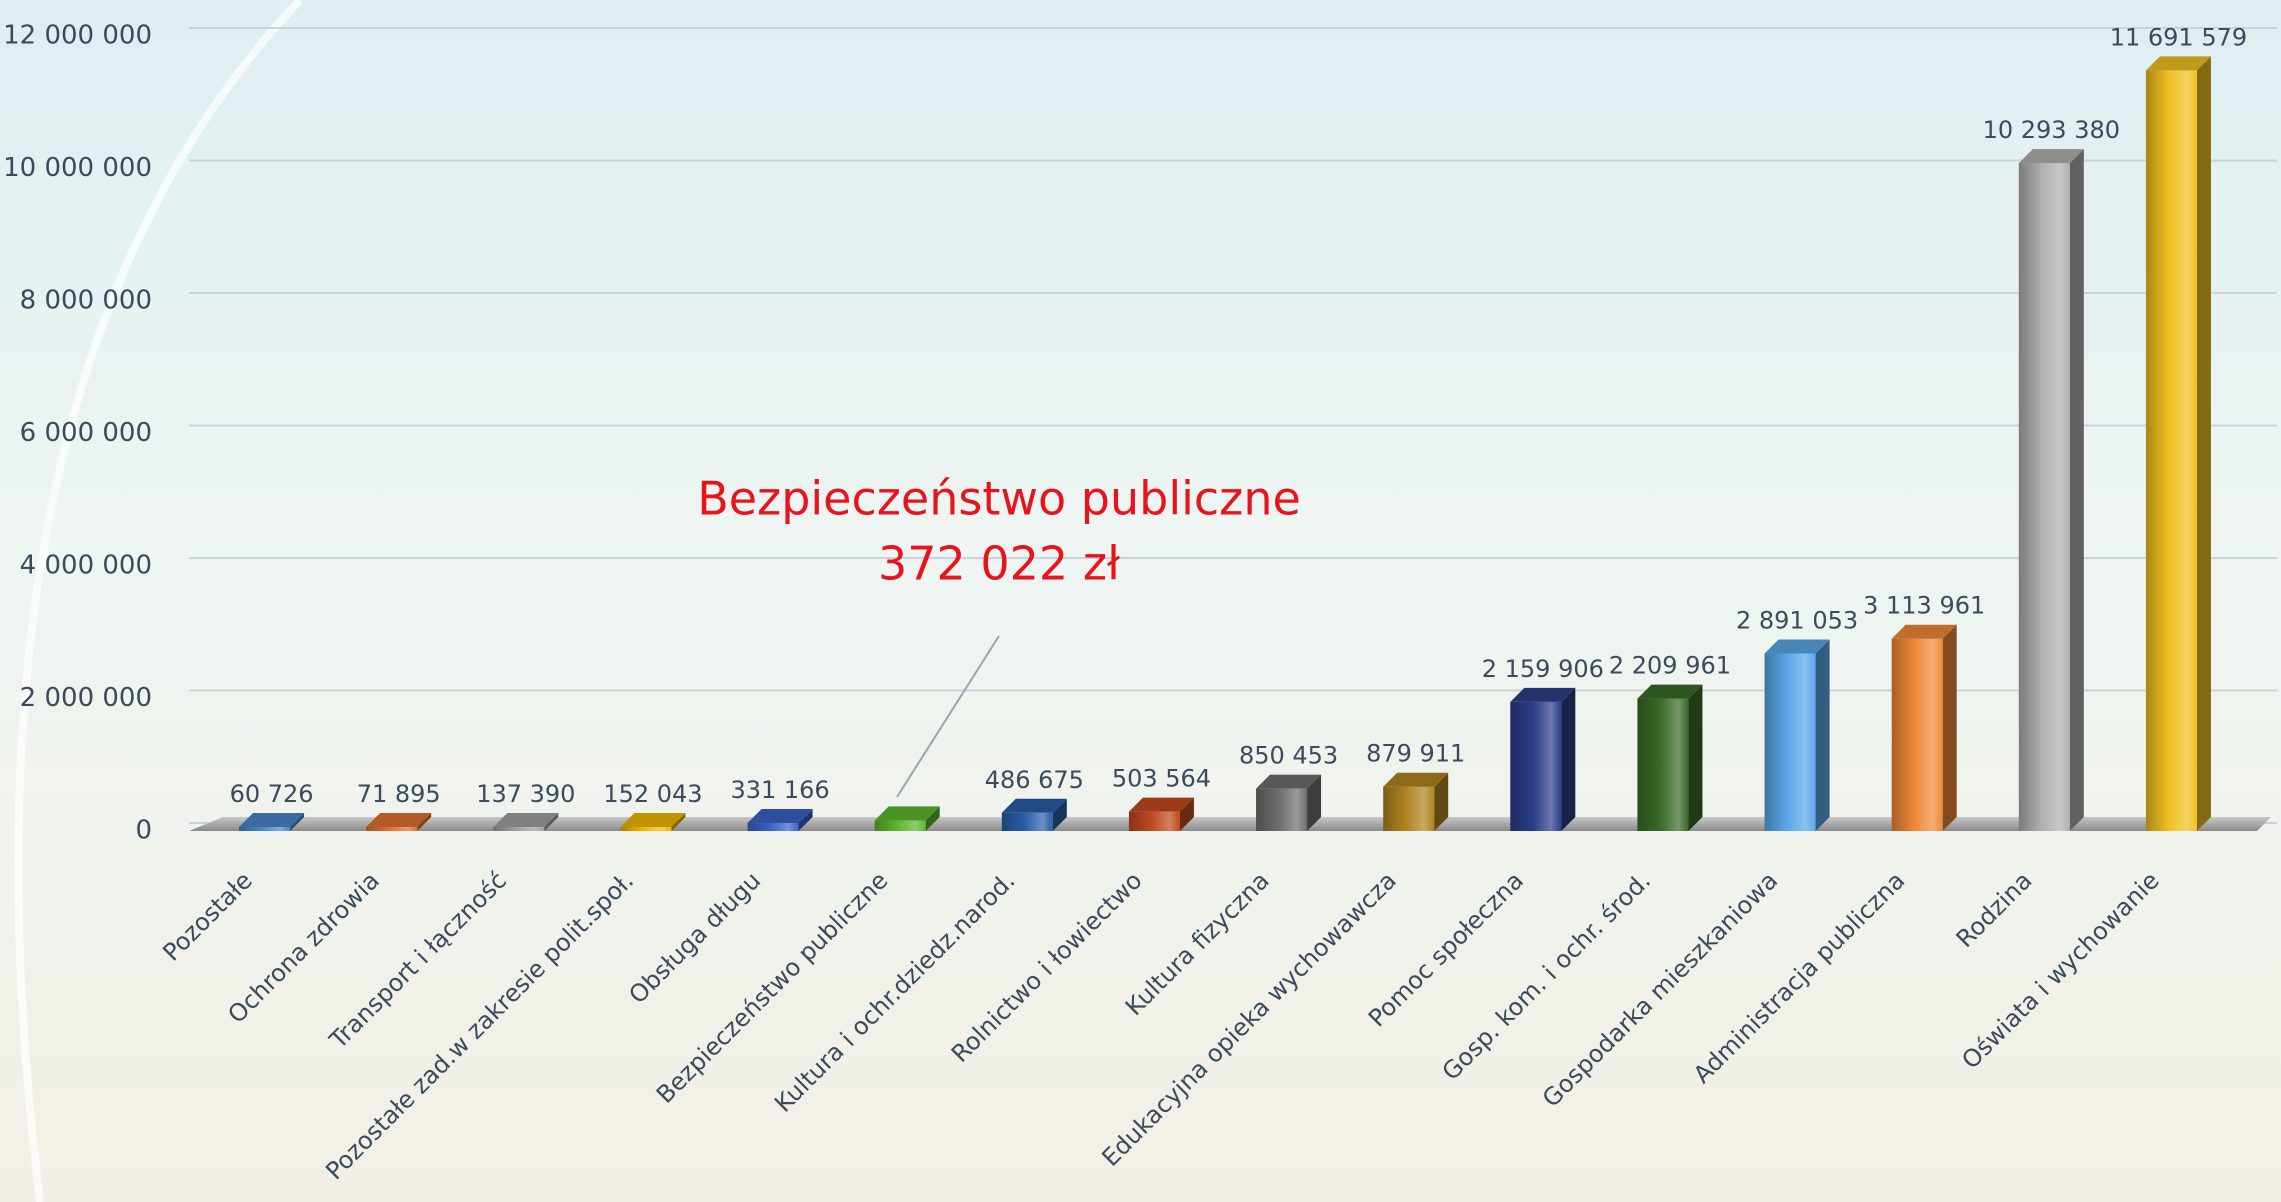 The width and height of the screenshot is (2281, 1202). I want to click on leader-line, so click(948, 716).